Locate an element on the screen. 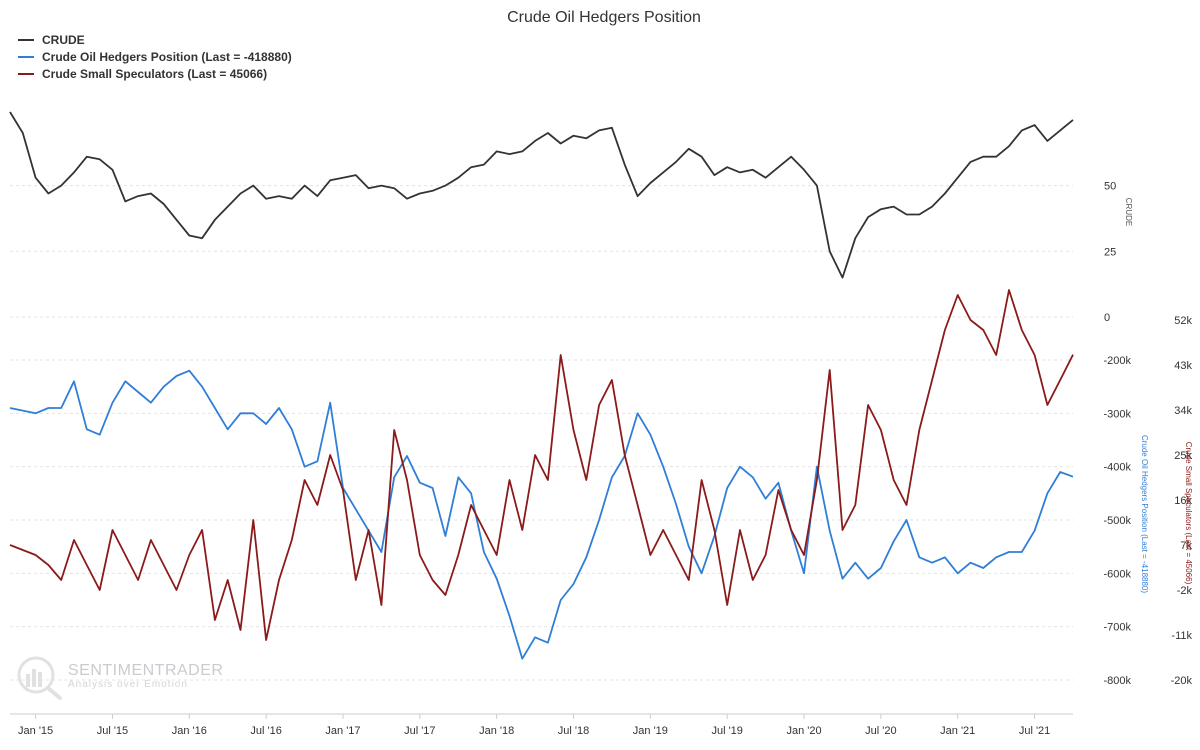  watermark-logo-icon is located at coordinates (39, 678).